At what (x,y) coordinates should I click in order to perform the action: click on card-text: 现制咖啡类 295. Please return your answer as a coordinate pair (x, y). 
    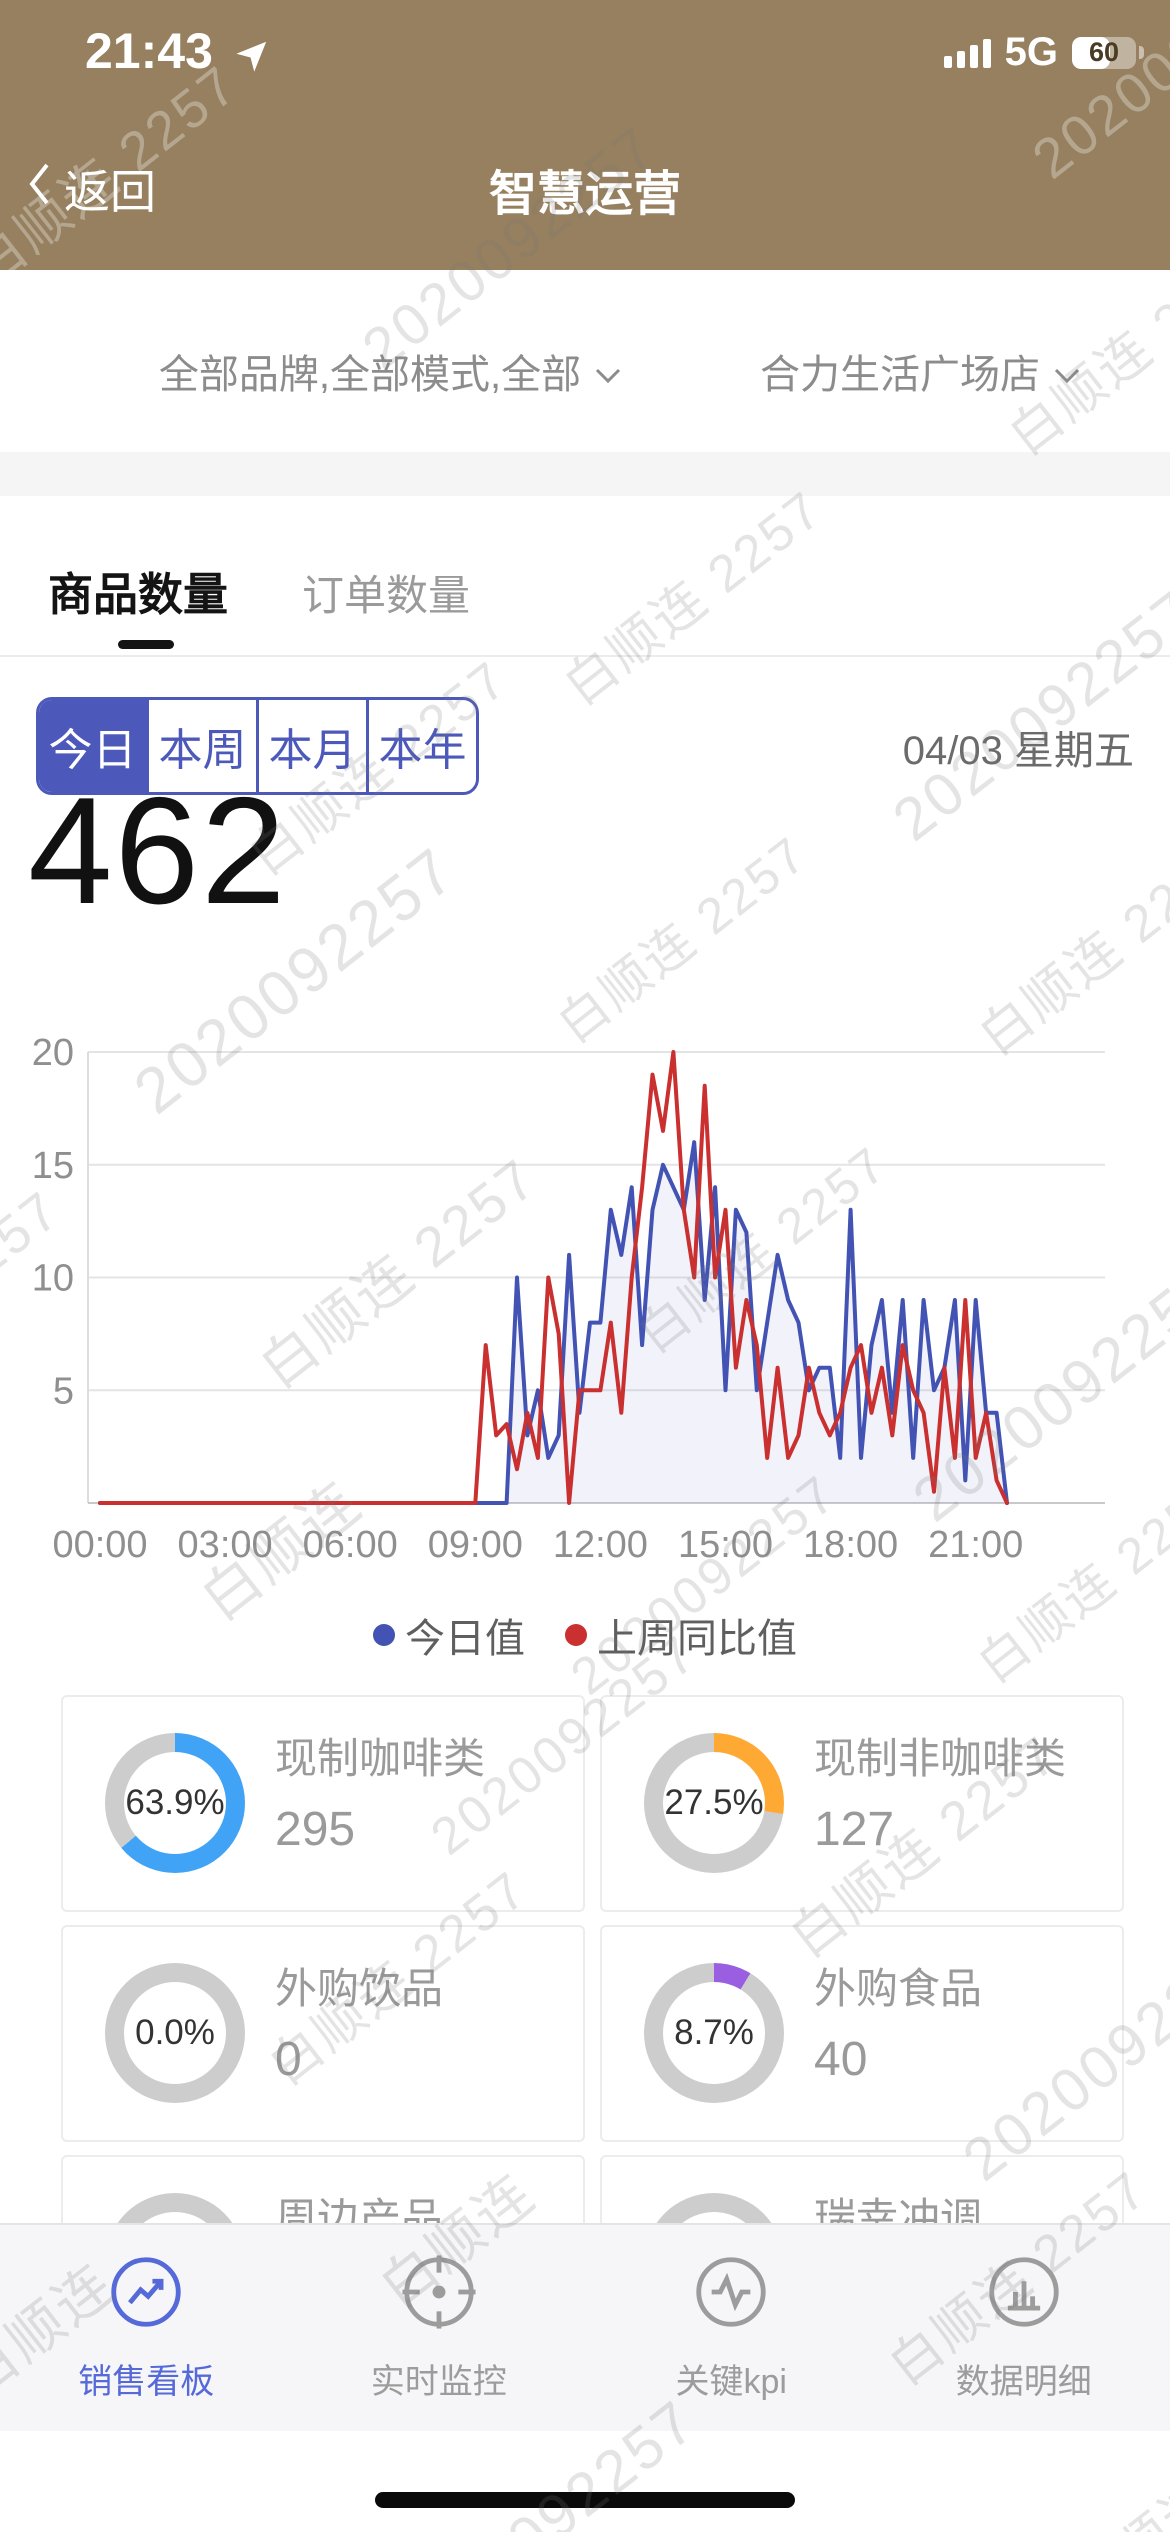
    Looking at the image, I should click on (380, 1795).